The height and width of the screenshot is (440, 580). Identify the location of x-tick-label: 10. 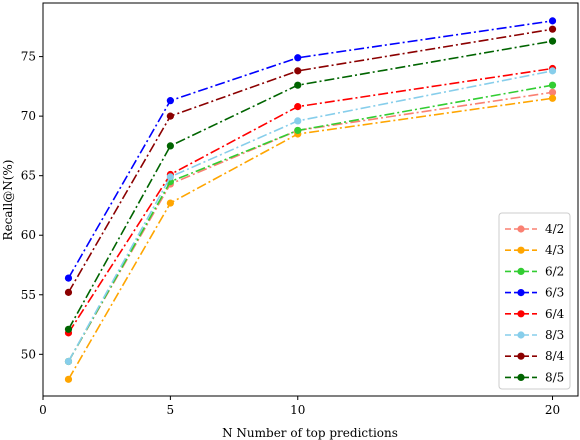
(297, 410).